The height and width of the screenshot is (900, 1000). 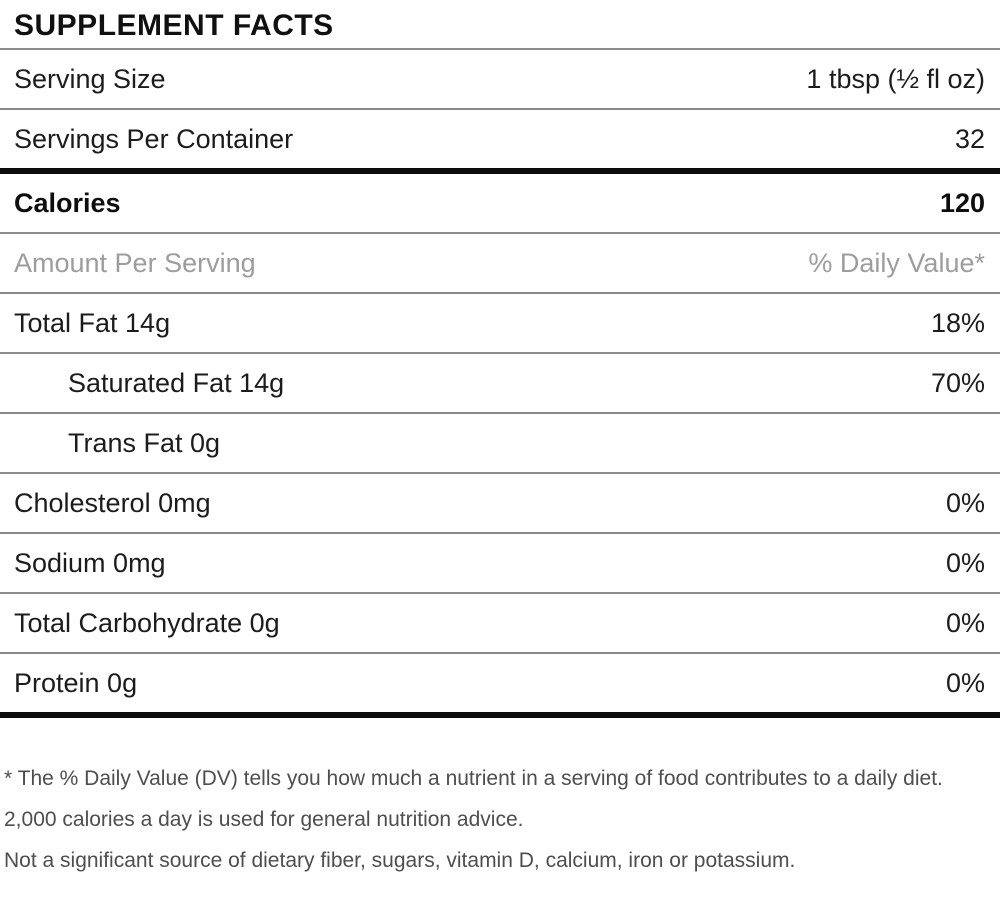 What do you see at coordinates (500, 263) in the screenshot?
I see `column-header-row: Amount Per Serving % Daily Value*` at bounding box center [500, 263].